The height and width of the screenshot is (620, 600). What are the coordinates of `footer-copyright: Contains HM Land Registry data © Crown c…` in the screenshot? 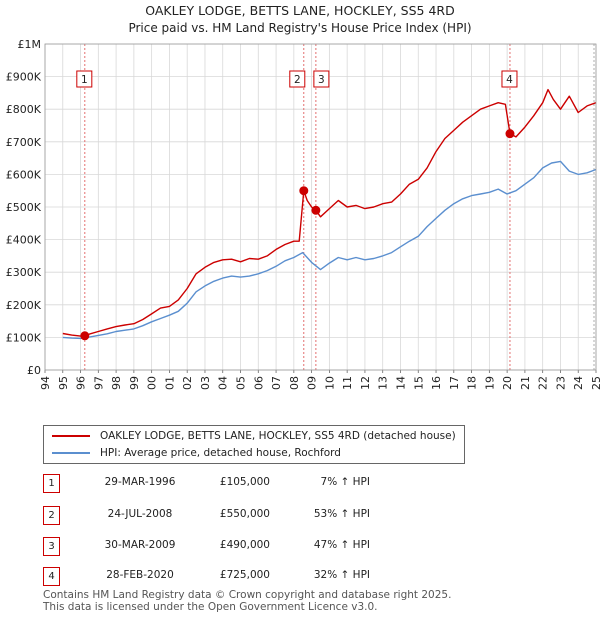 It's located at (247, 595).